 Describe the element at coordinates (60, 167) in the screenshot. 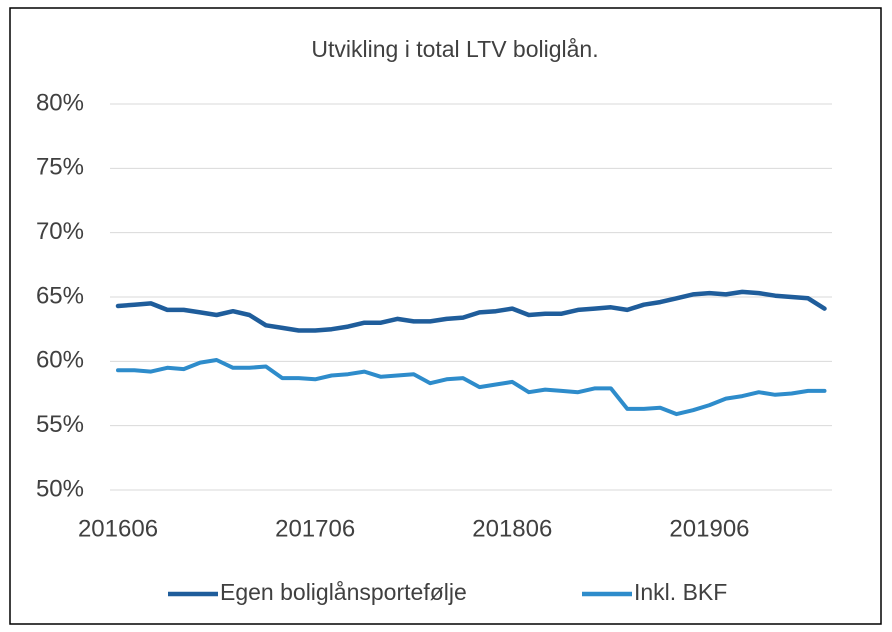

I see `y-tick-label: 75%` at that location.